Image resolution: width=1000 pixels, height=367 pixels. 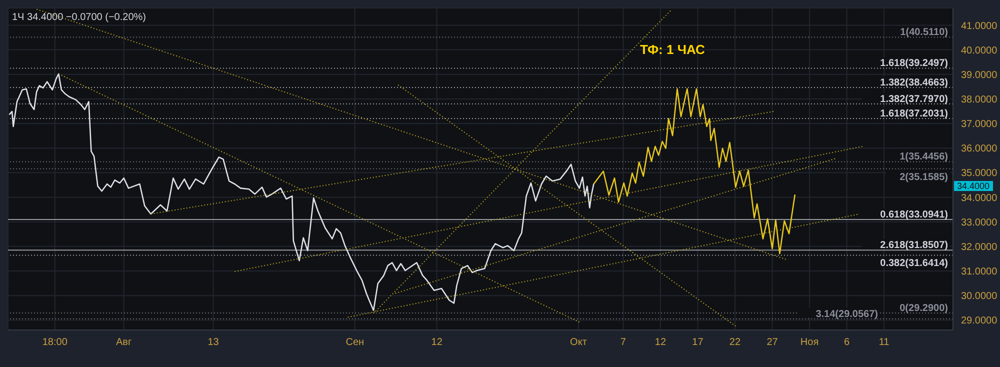 What do you see at coordinates (847, 342) in the screenshot?
I see `x-tick-label: 6` at bounding box center [847, 342].